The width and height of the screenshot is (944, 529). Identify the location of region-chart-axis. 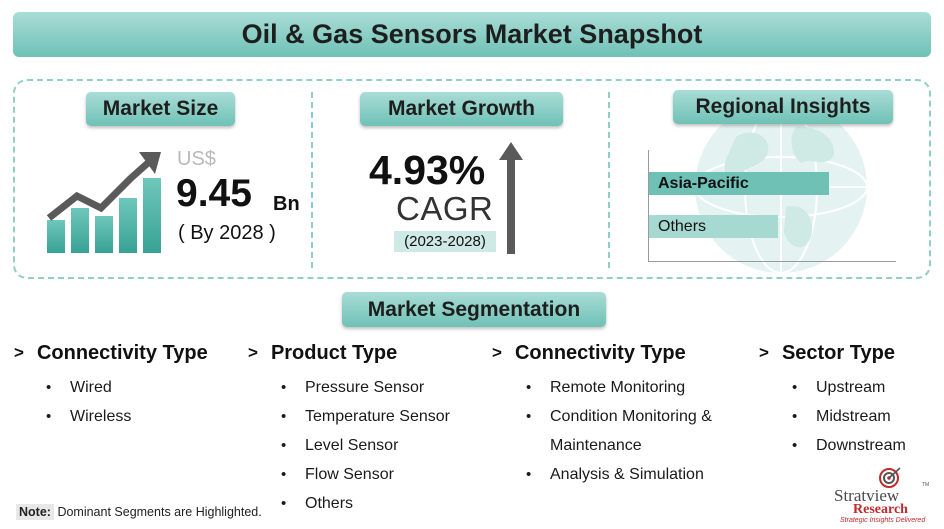
(648, 206).